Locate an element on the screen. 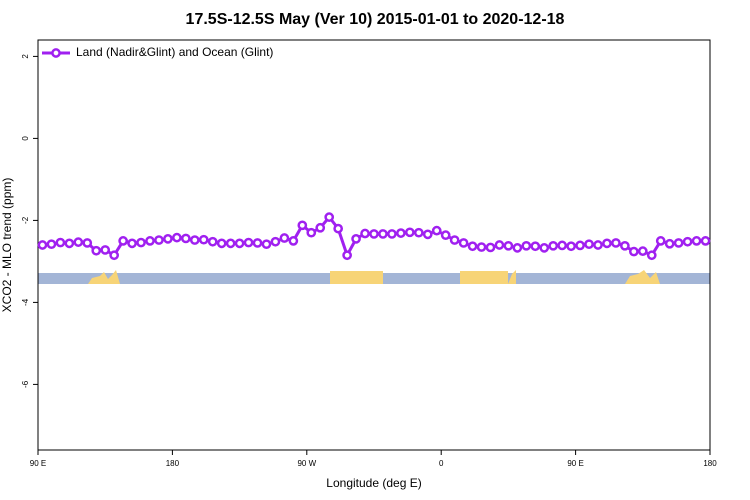  y-axis-label: XCO2 - MLO trend (ppm) is located at coordinates (7, 245).